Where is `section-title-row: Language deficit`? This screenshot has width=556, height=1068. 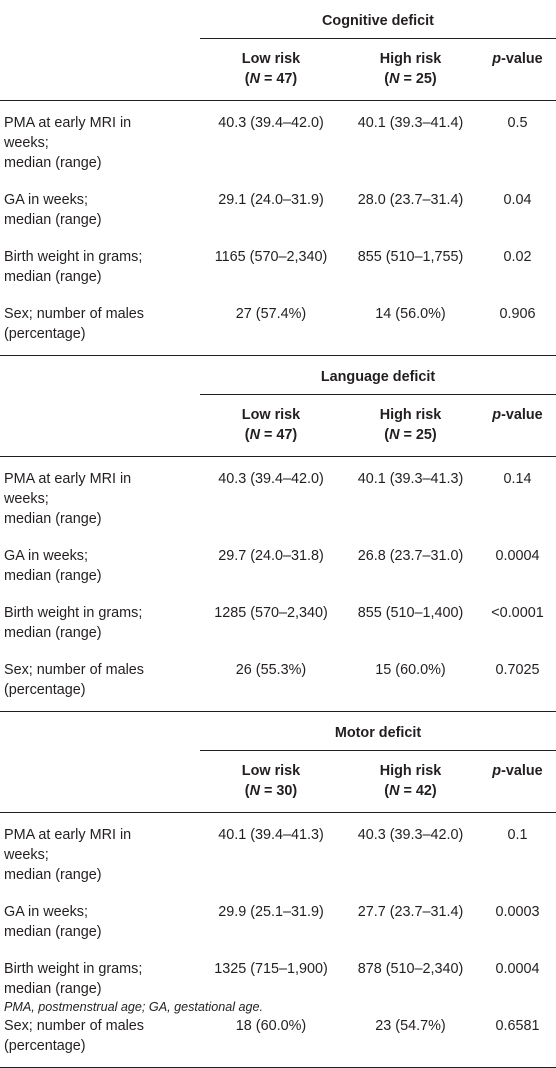 section-title-row: Language deficit is located at coordinates (278, 375).